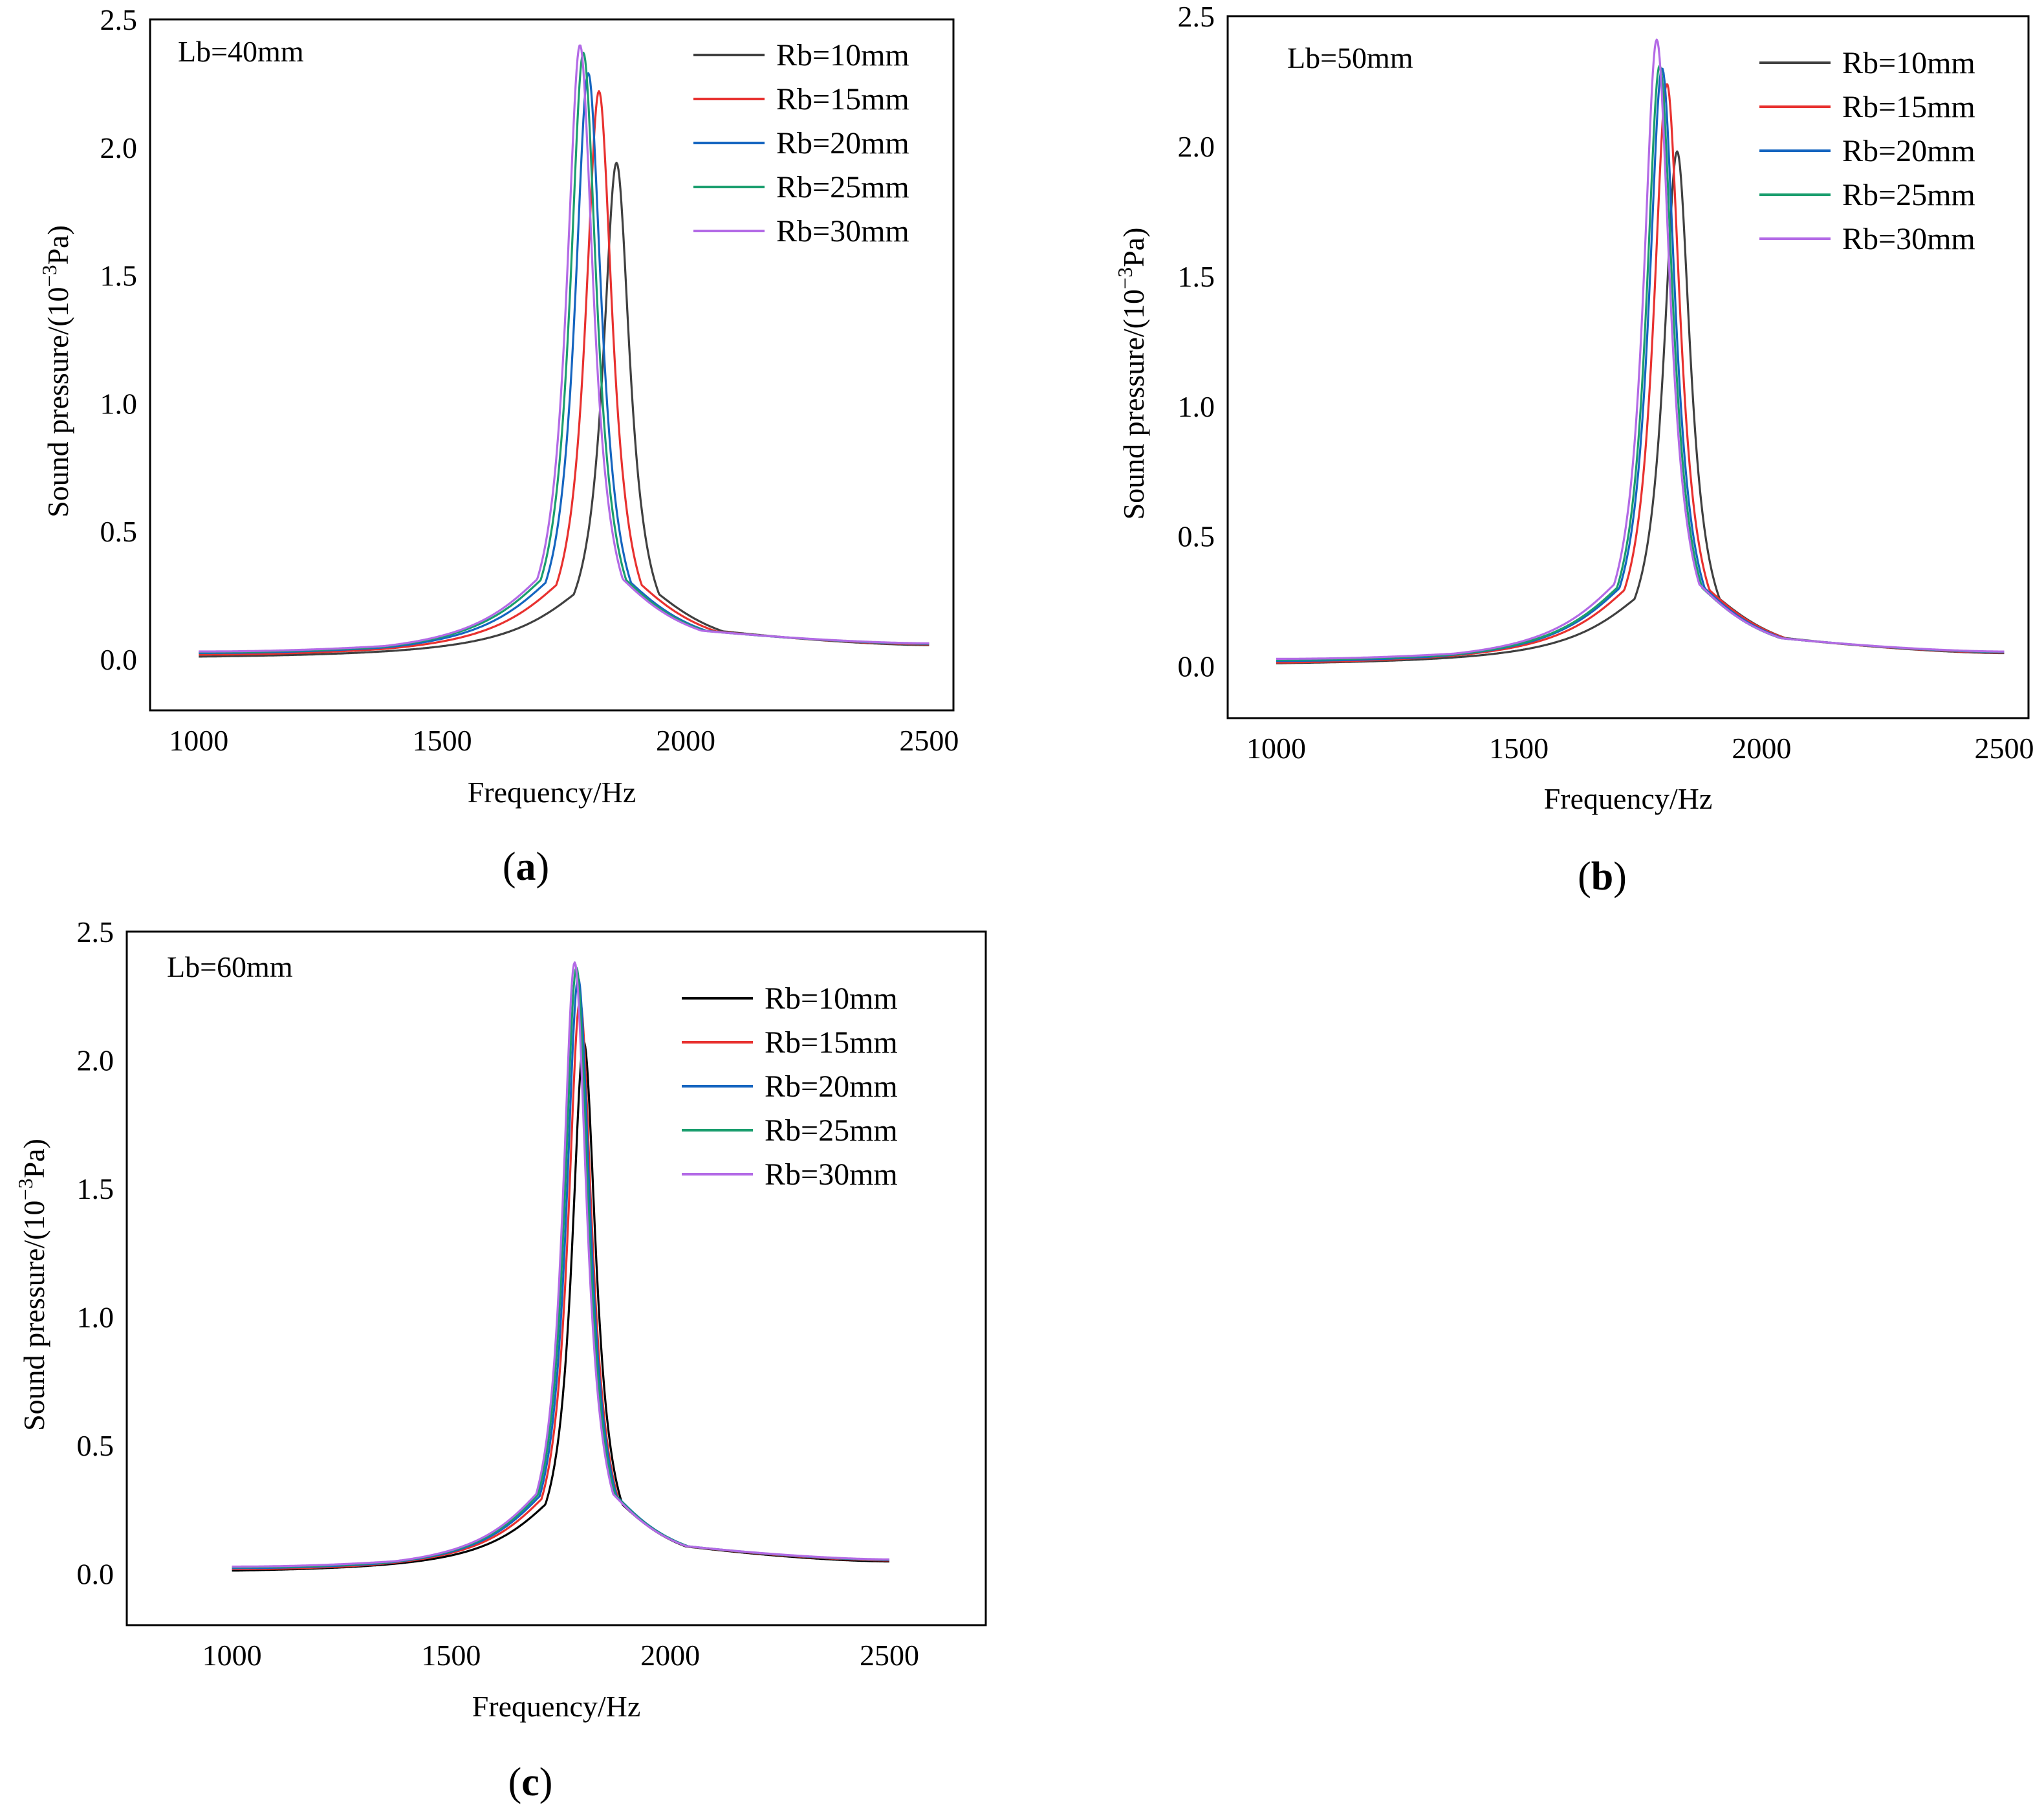 This screenshot has width=2044, height=1805. Describe the element at coordinates (1350, 58) in the screenshot. I see `panel-annotation: Lb=50mm` at that location.